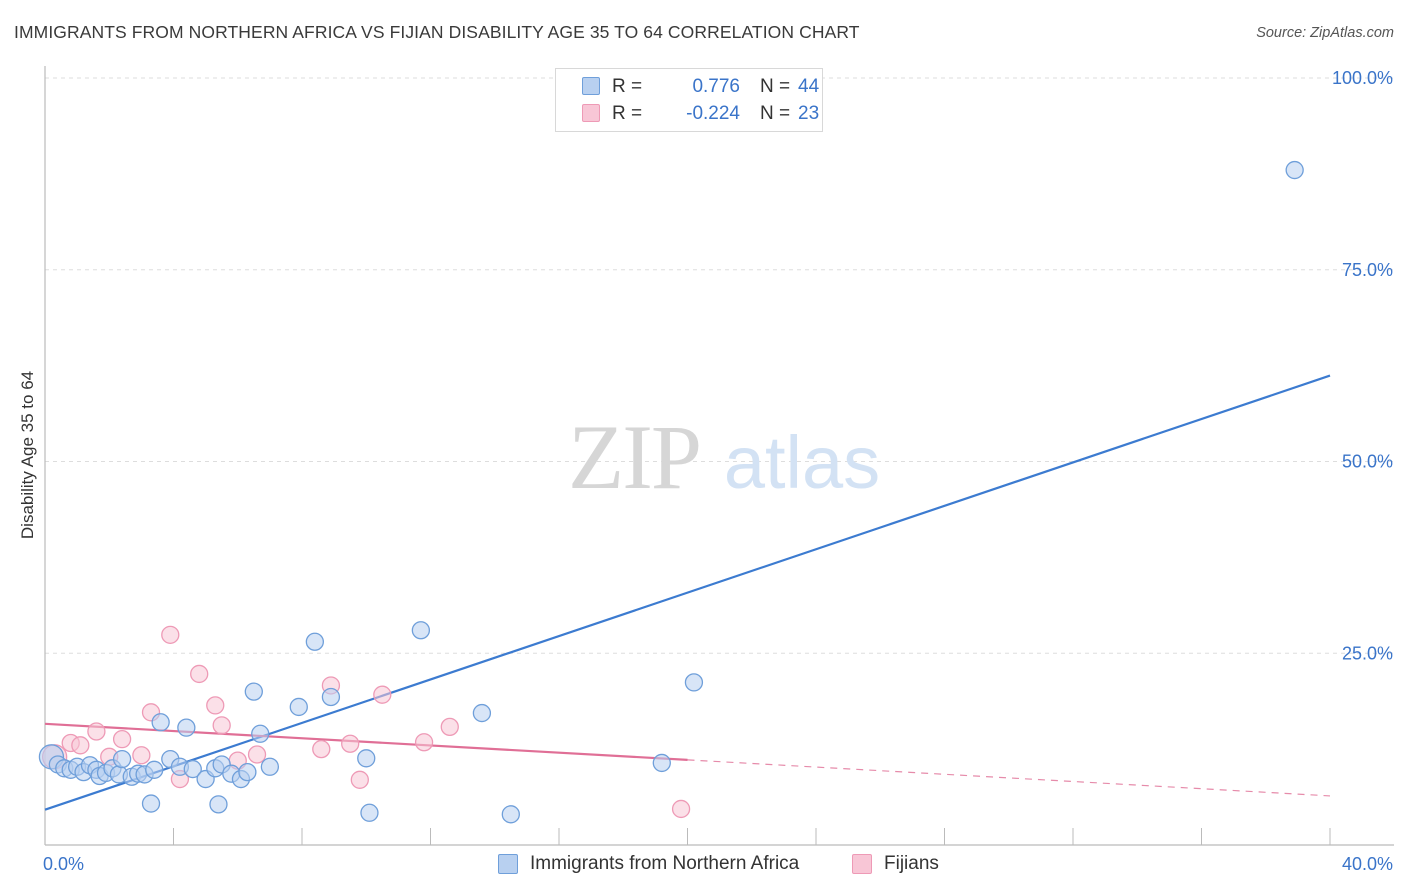 Image resolution: width=1406 pixels, height=892 pixels. I want to click on y-tick-label: 75.0%, so click(1367, 270).